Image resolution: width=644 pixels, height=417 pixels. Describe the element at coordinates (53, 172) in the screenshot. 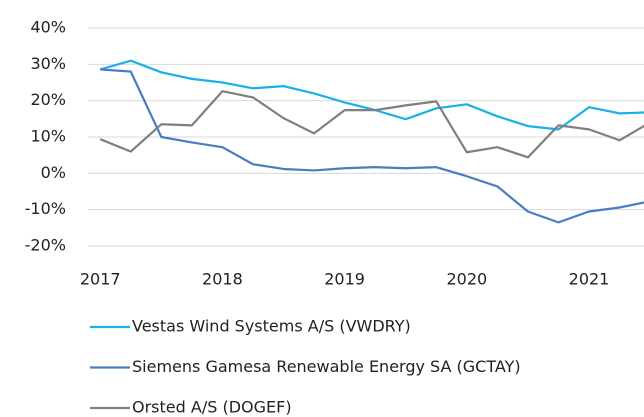

I see `y-tick-label: 0%` at that location.